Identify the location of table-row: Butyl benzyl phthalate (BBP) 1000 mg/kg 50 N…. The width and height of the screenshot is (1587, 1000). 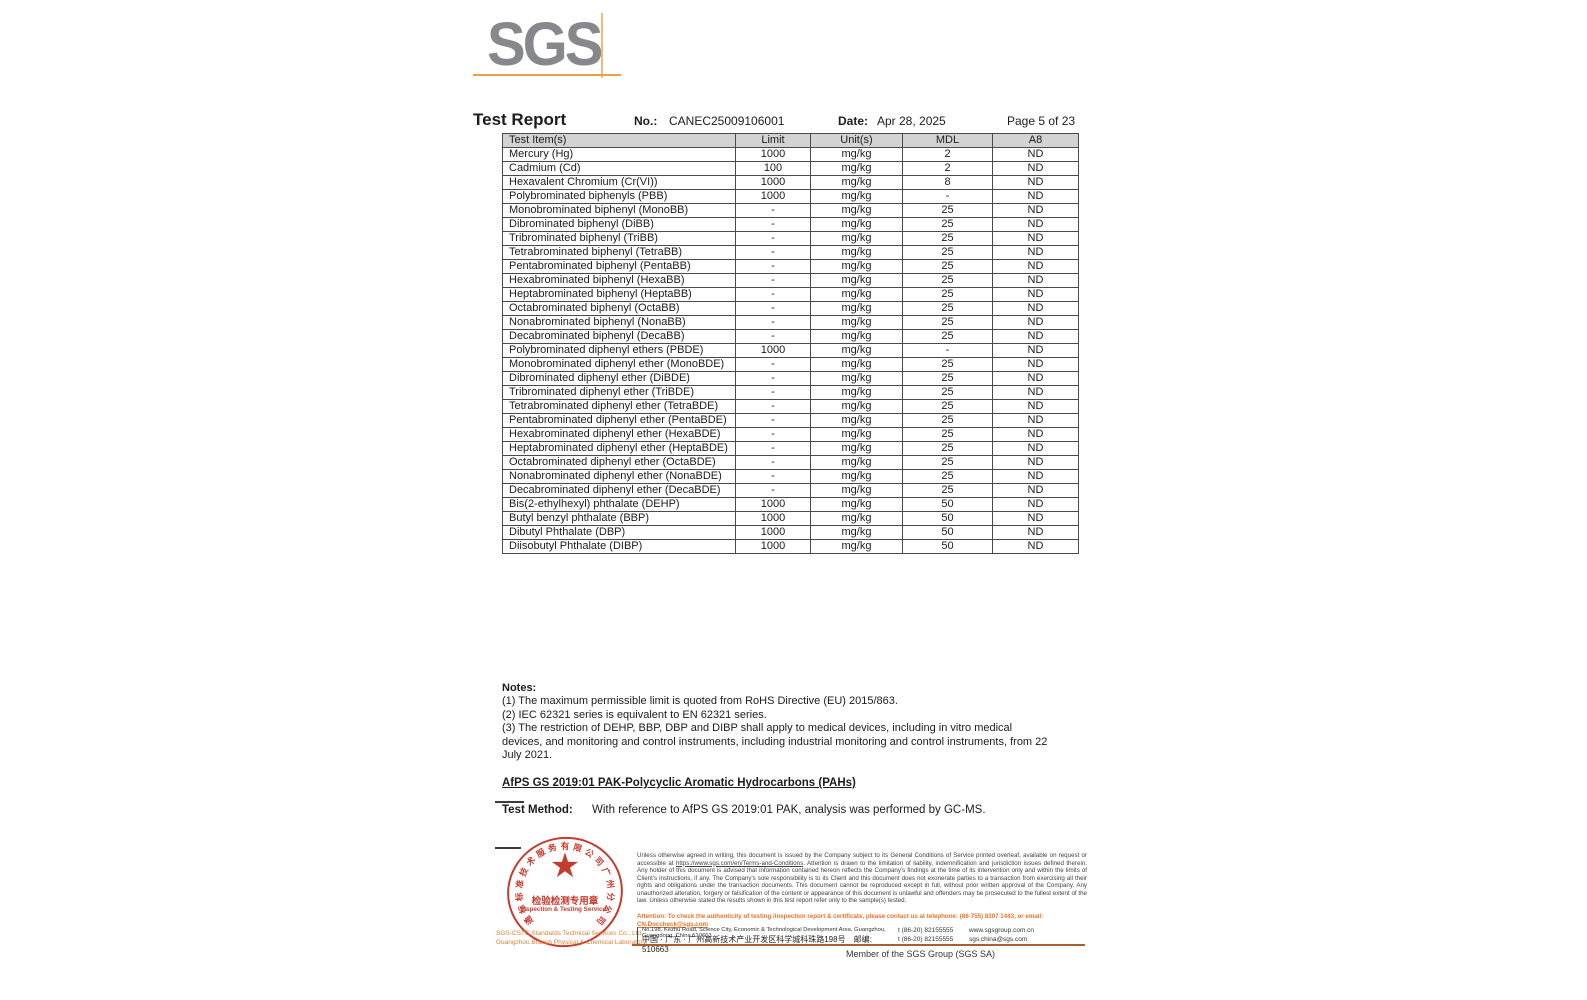
(790, 518).